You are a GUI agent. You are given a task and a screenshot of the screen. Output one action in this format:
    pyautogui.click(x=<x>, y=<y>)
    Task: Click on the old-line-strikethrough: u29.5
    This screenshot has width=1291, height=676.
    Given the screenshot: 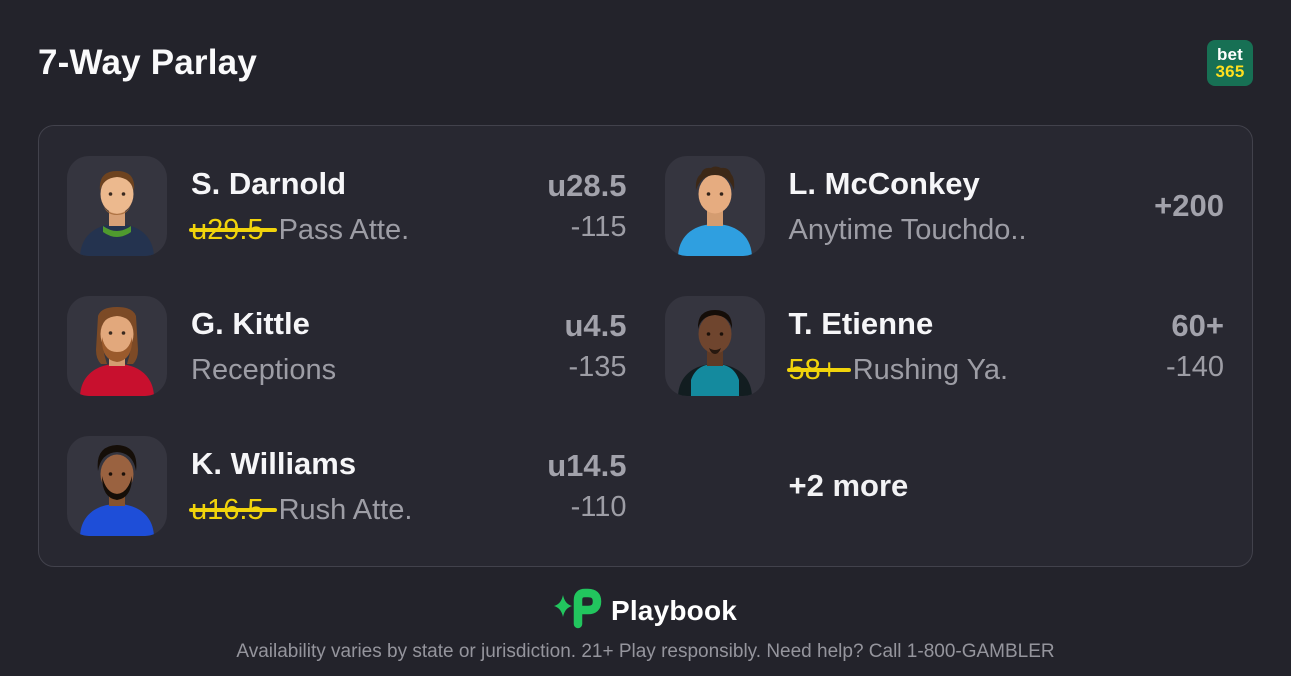 What is the action you would take?
    pyautogui.click(x=233, y=229)
    